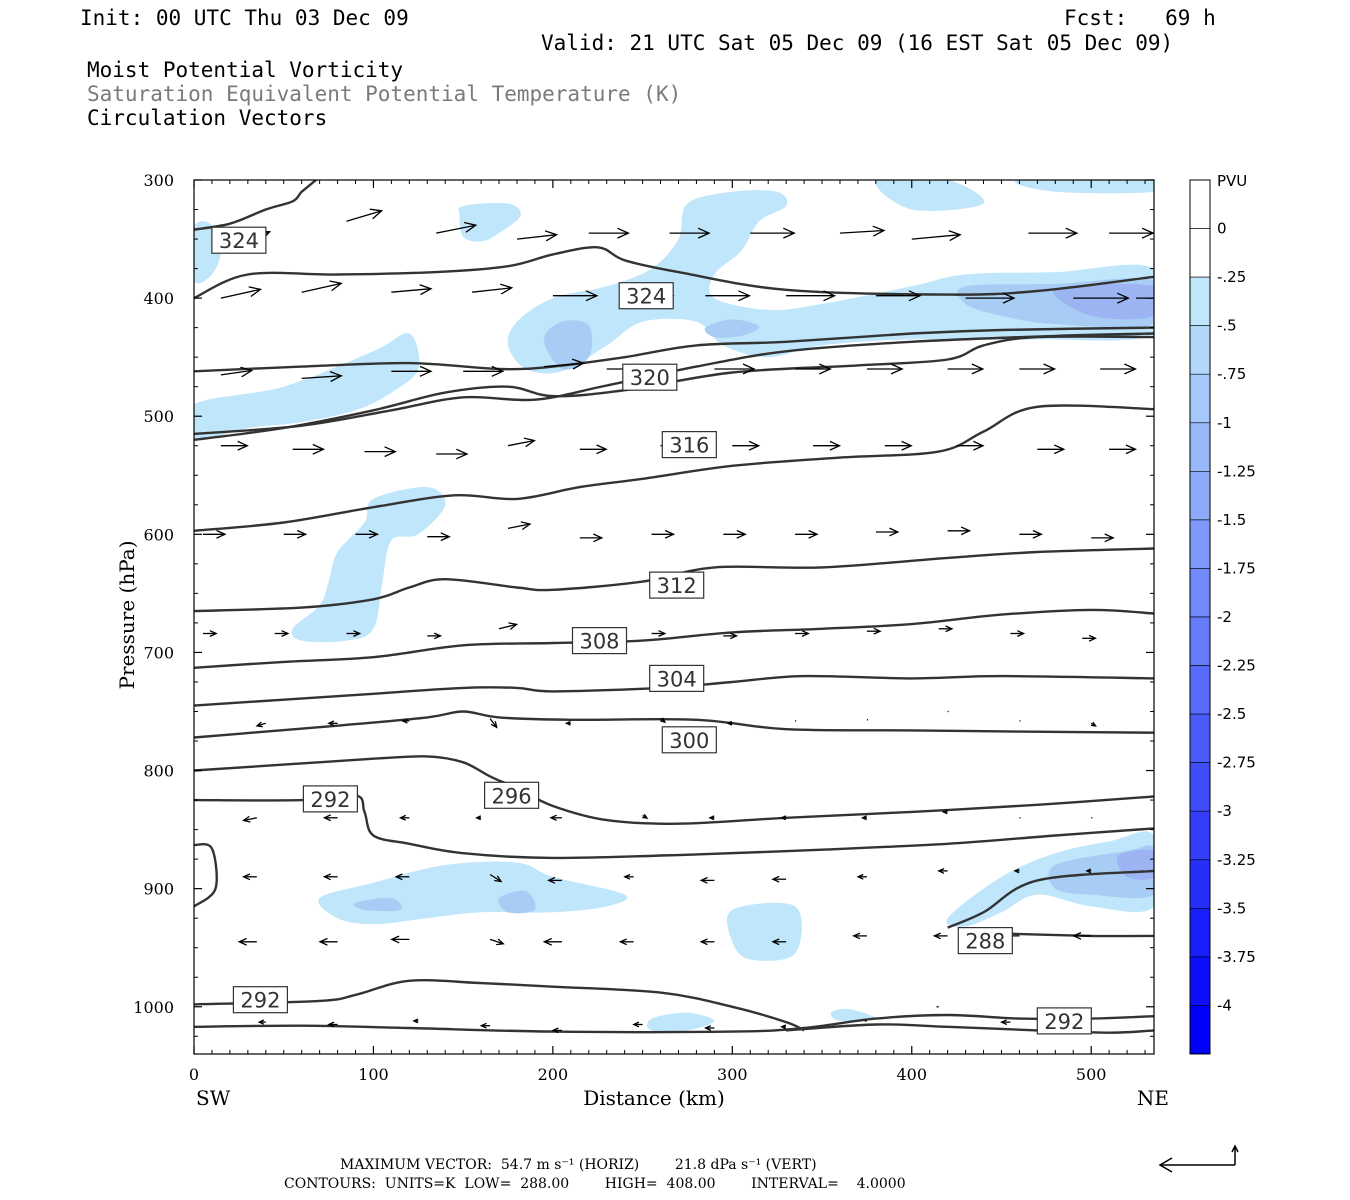 The width and height of the screenshot is (1350, 1200). Describe the element at coordinates (599, 640) in the screenshot. I see `contour-label-5: 308` at that location.